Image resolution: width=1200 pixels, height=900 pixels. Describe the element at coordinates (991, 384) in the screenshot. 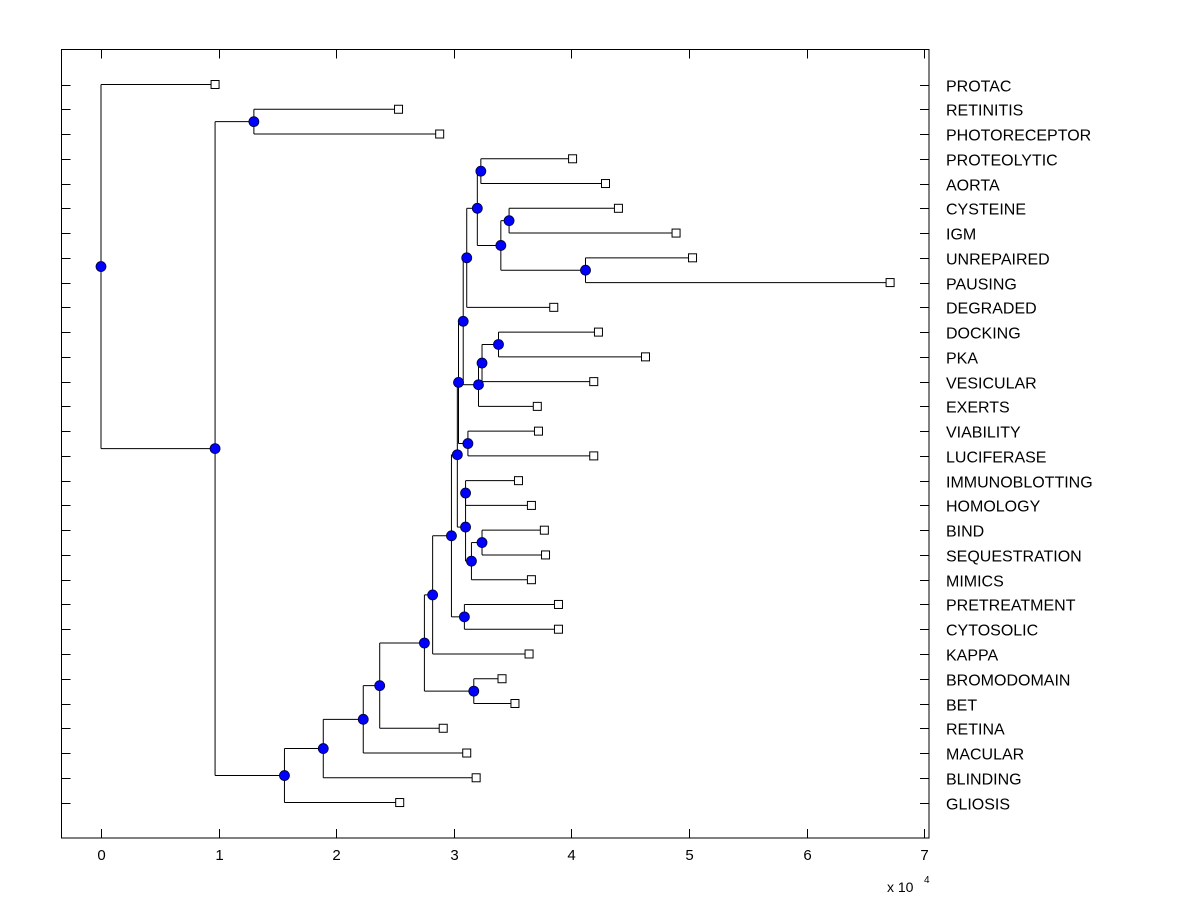

I see `leaf-label-vesicular: VESICULAR` at that location.